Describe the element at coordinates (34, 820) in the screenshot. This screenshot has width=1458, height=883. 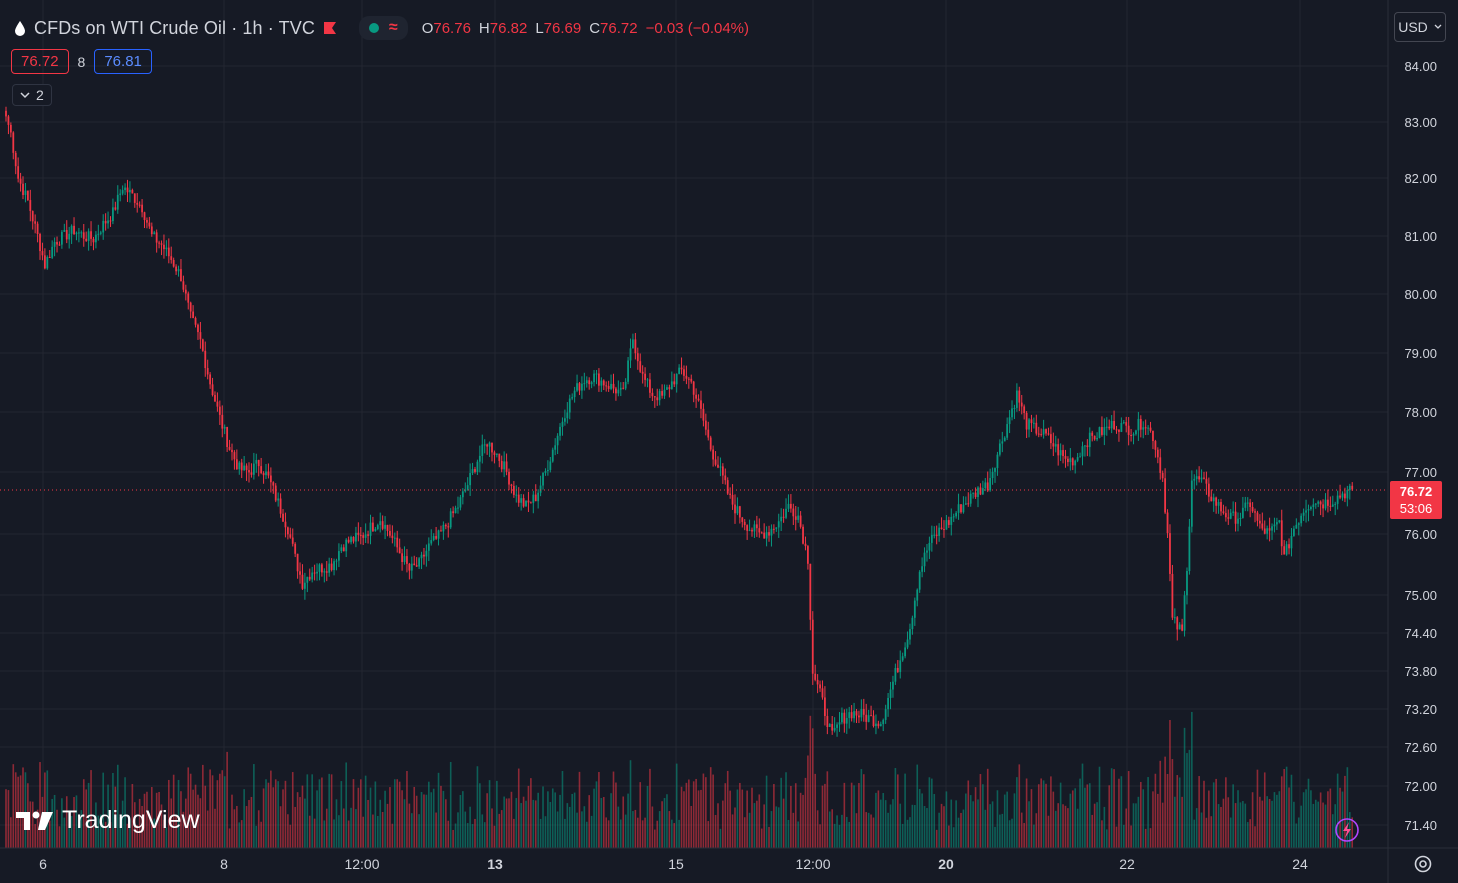
I see `tradingview-logo-icon` at that location.